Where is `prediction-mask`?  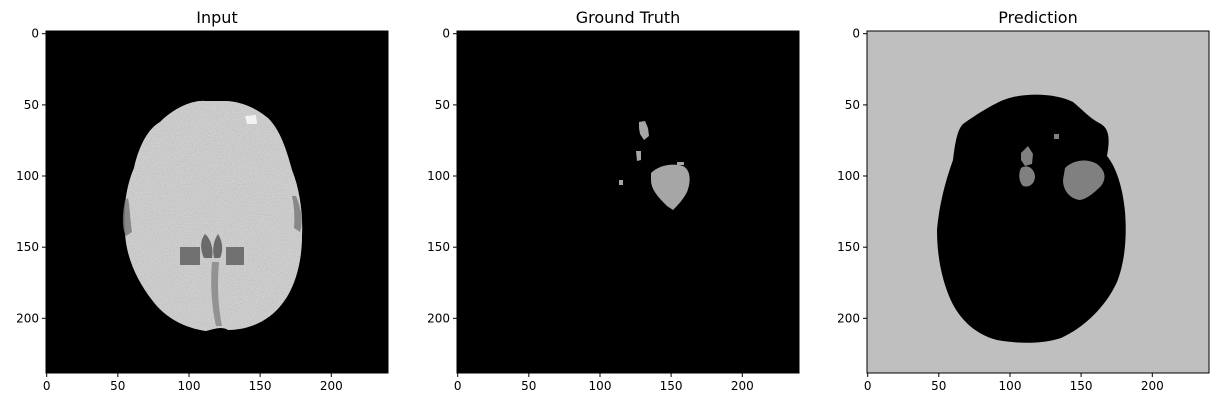
prediction-mask is located at coordinates (1031, 218).